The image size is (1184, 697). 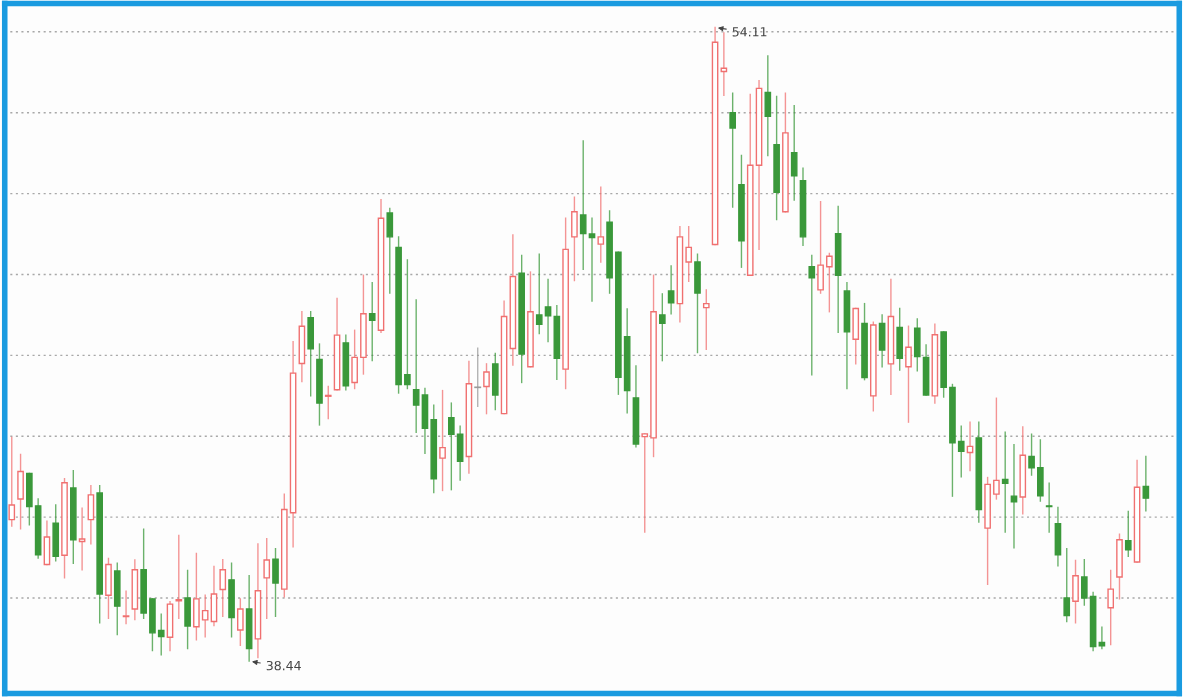 I want to click on annotation: 54.11, so click(x=749, y=32).